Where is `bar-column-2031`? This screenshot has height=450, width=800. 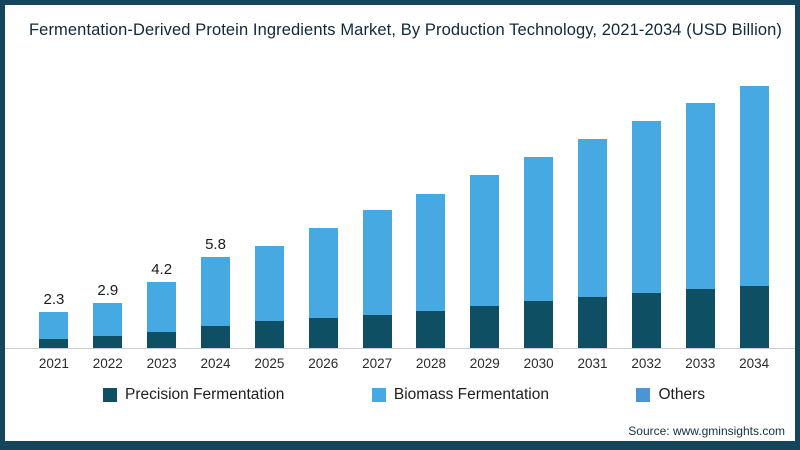 bar-column-2031 is located at coordinates (593, 202).